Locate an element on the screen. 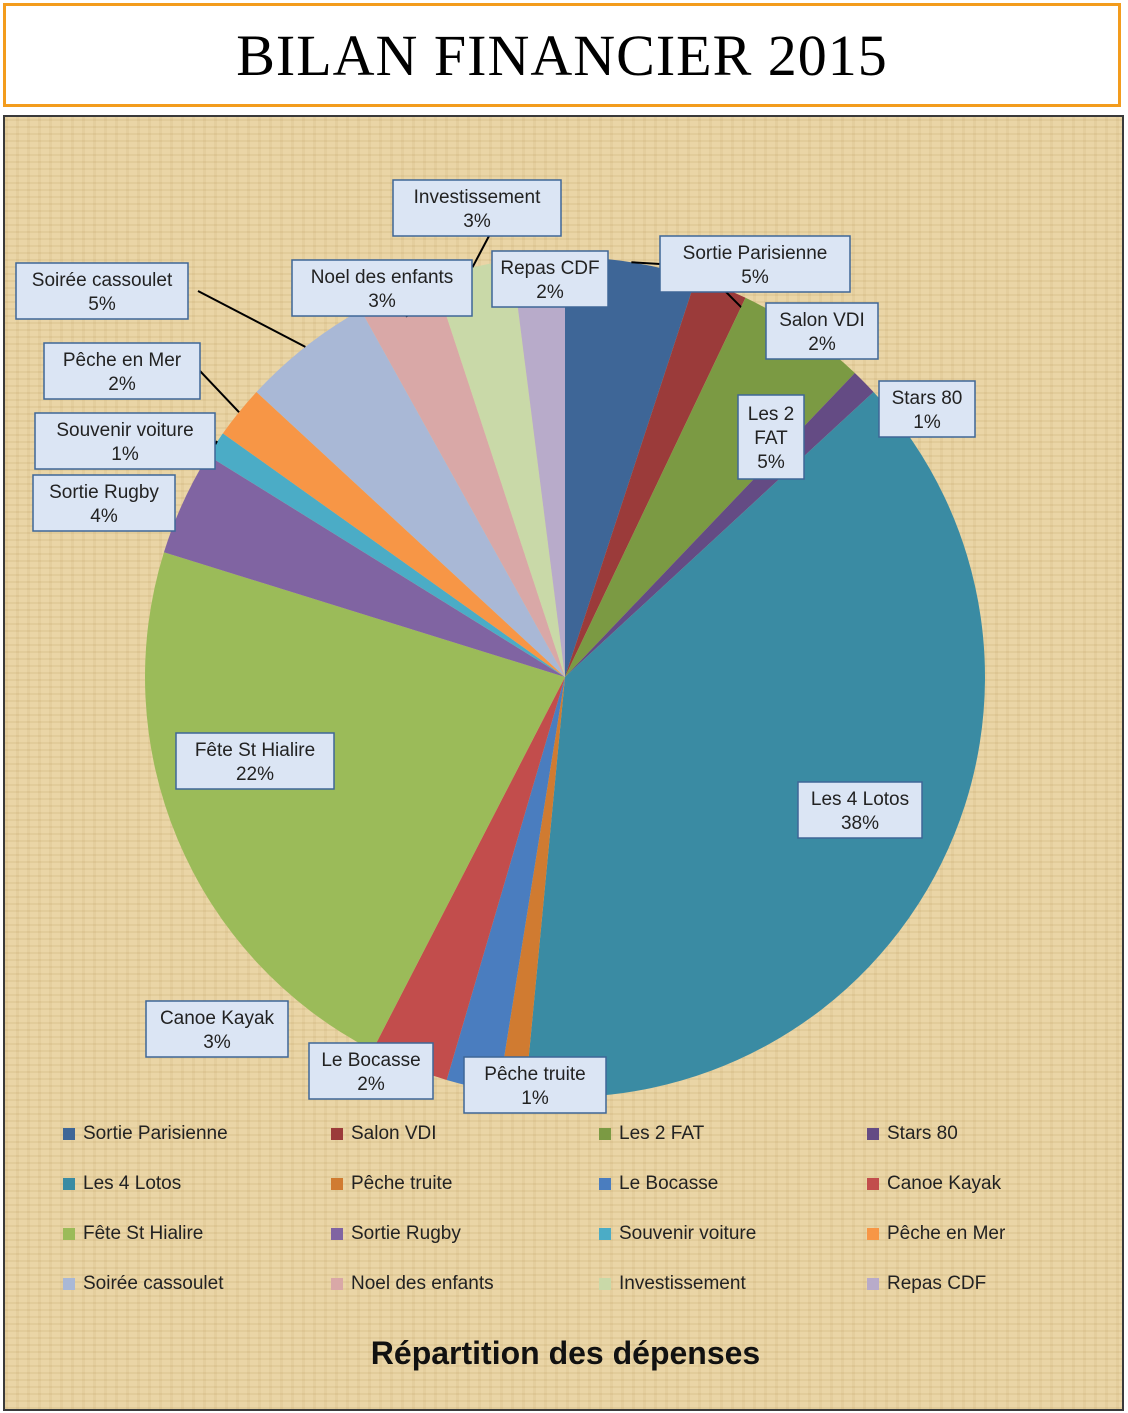 The width and height of the screenshot is (1128, 1413). legend-item-investissement: Investissement is located at coordinates (672, 1284).